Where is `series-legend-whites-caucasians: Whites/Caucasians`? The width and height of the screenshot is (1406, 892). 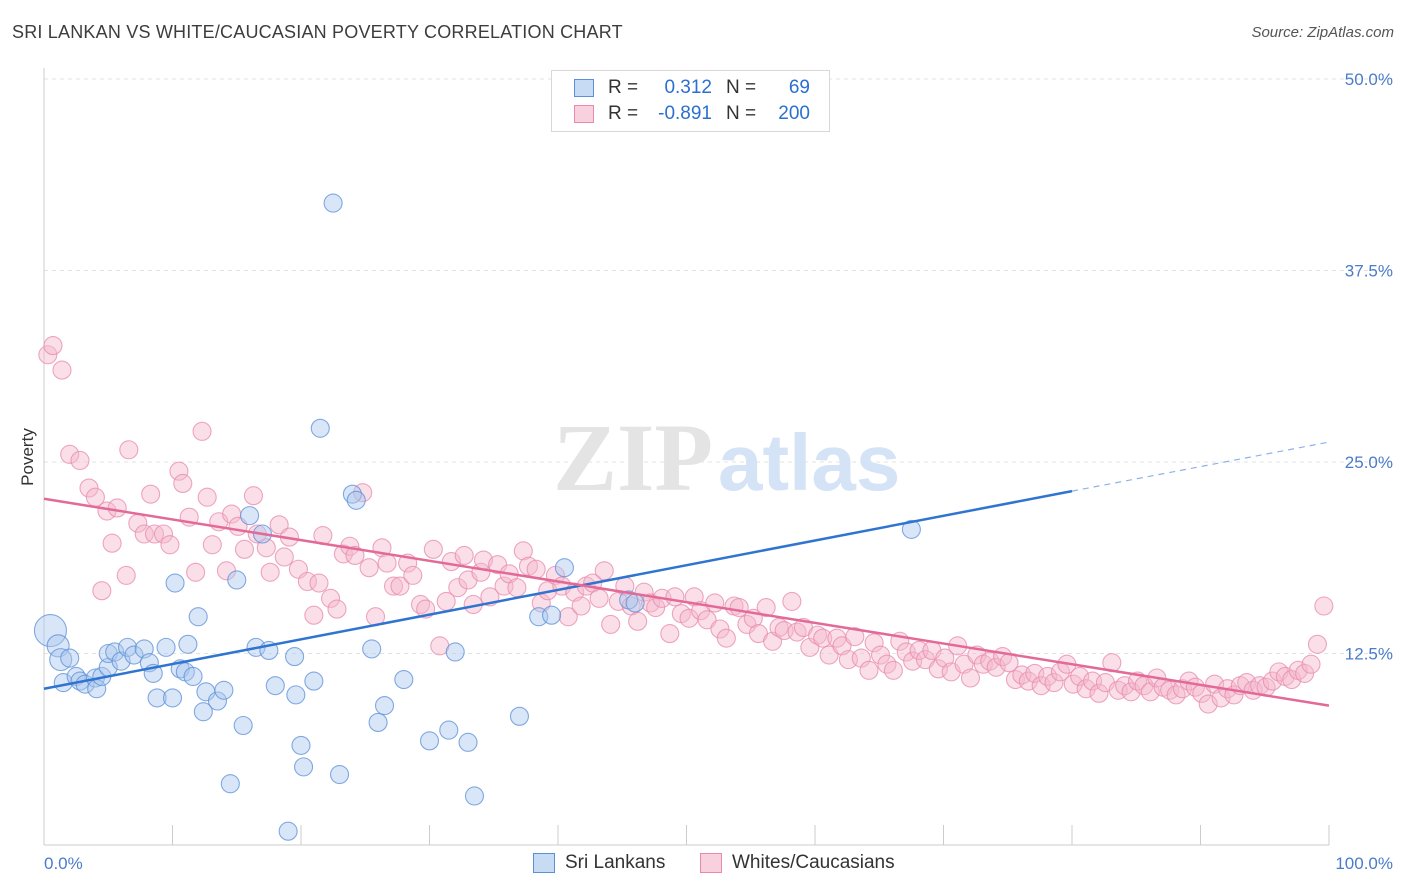
series-legend-whites-caucasians: Whites/Caucasians is located at coordinates (797, 863).